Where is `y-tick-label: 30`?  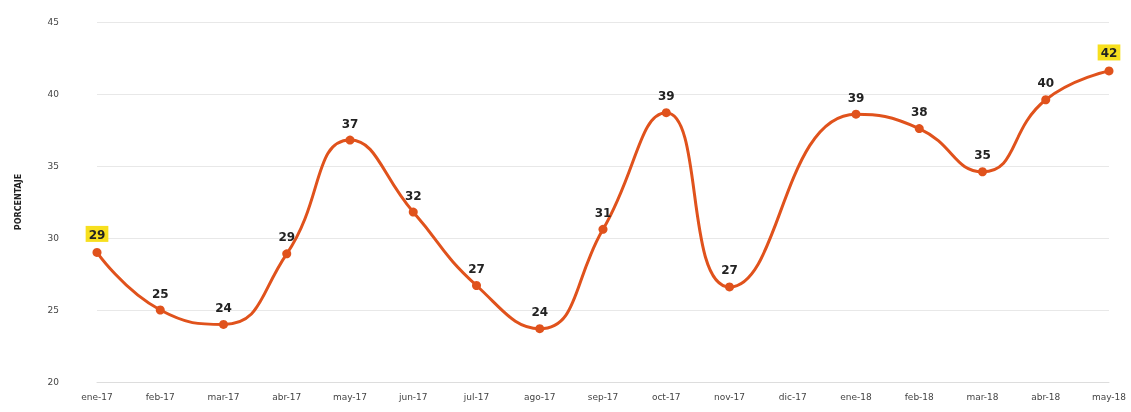
y-tick-label: 30 is located at coordinates (53, 238).